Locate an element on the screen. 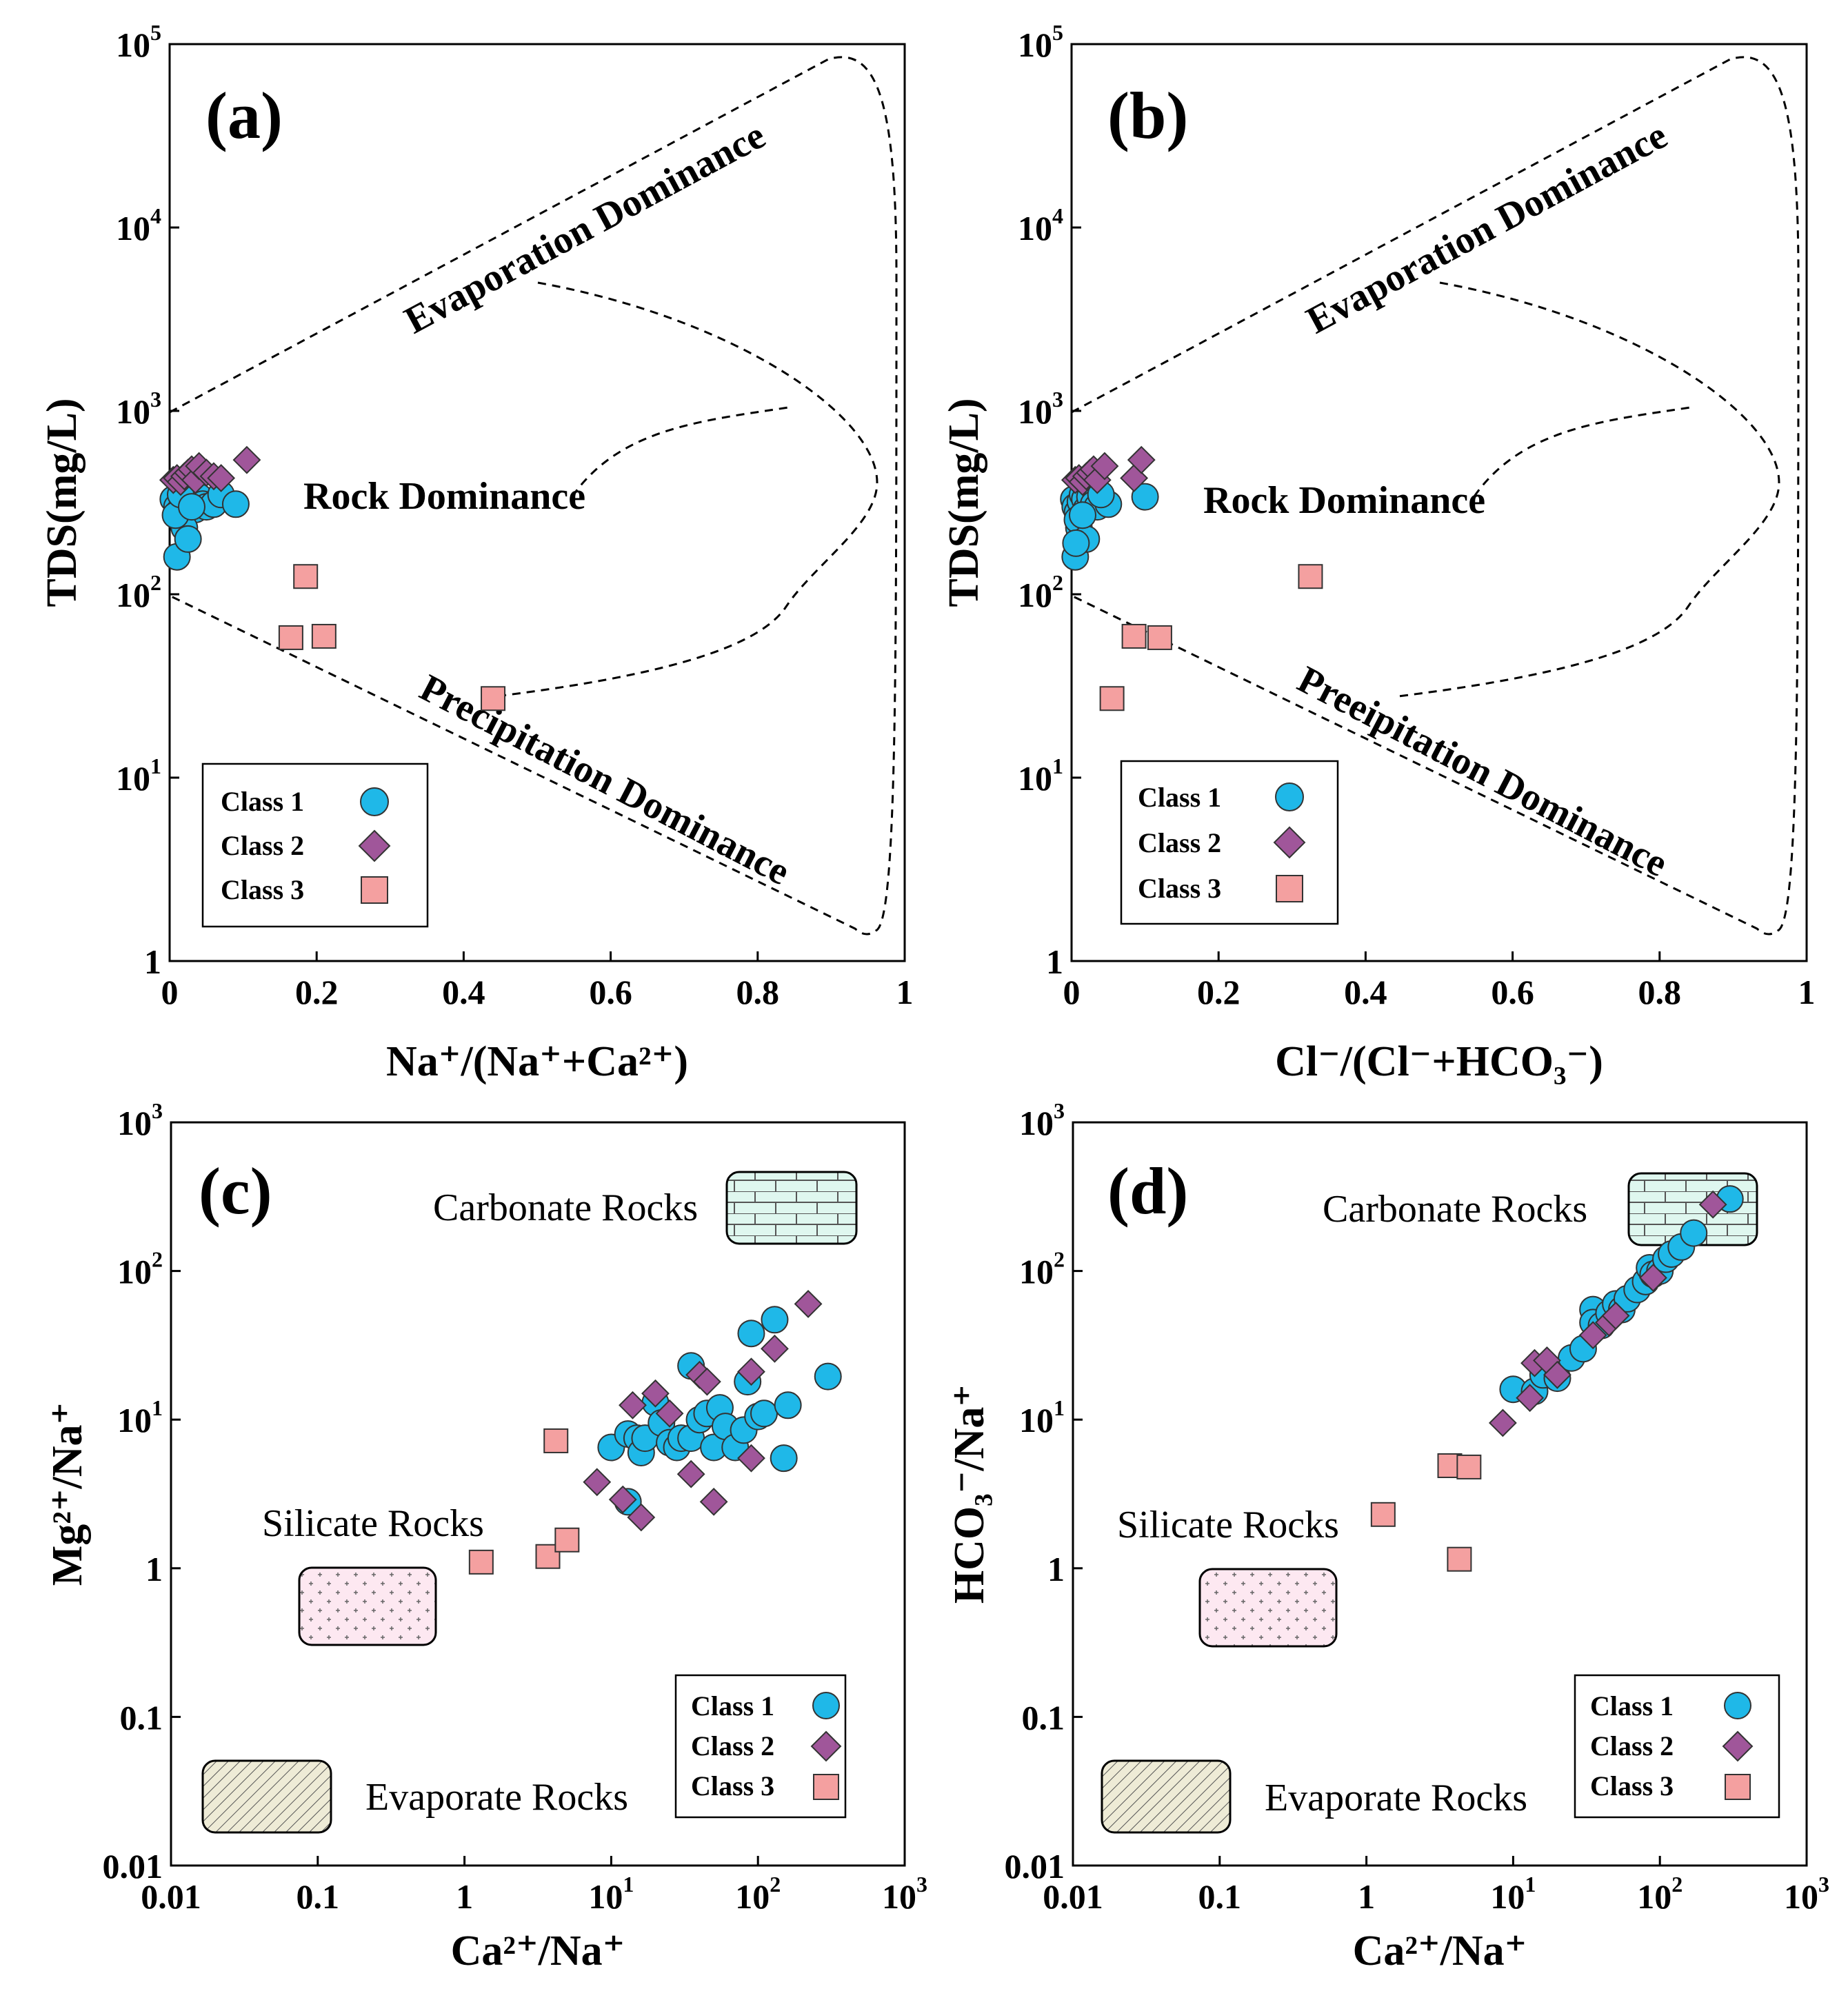 The image size is (1848, 1991). panel-label-c: (c) is located at coordinates (236, 1191).